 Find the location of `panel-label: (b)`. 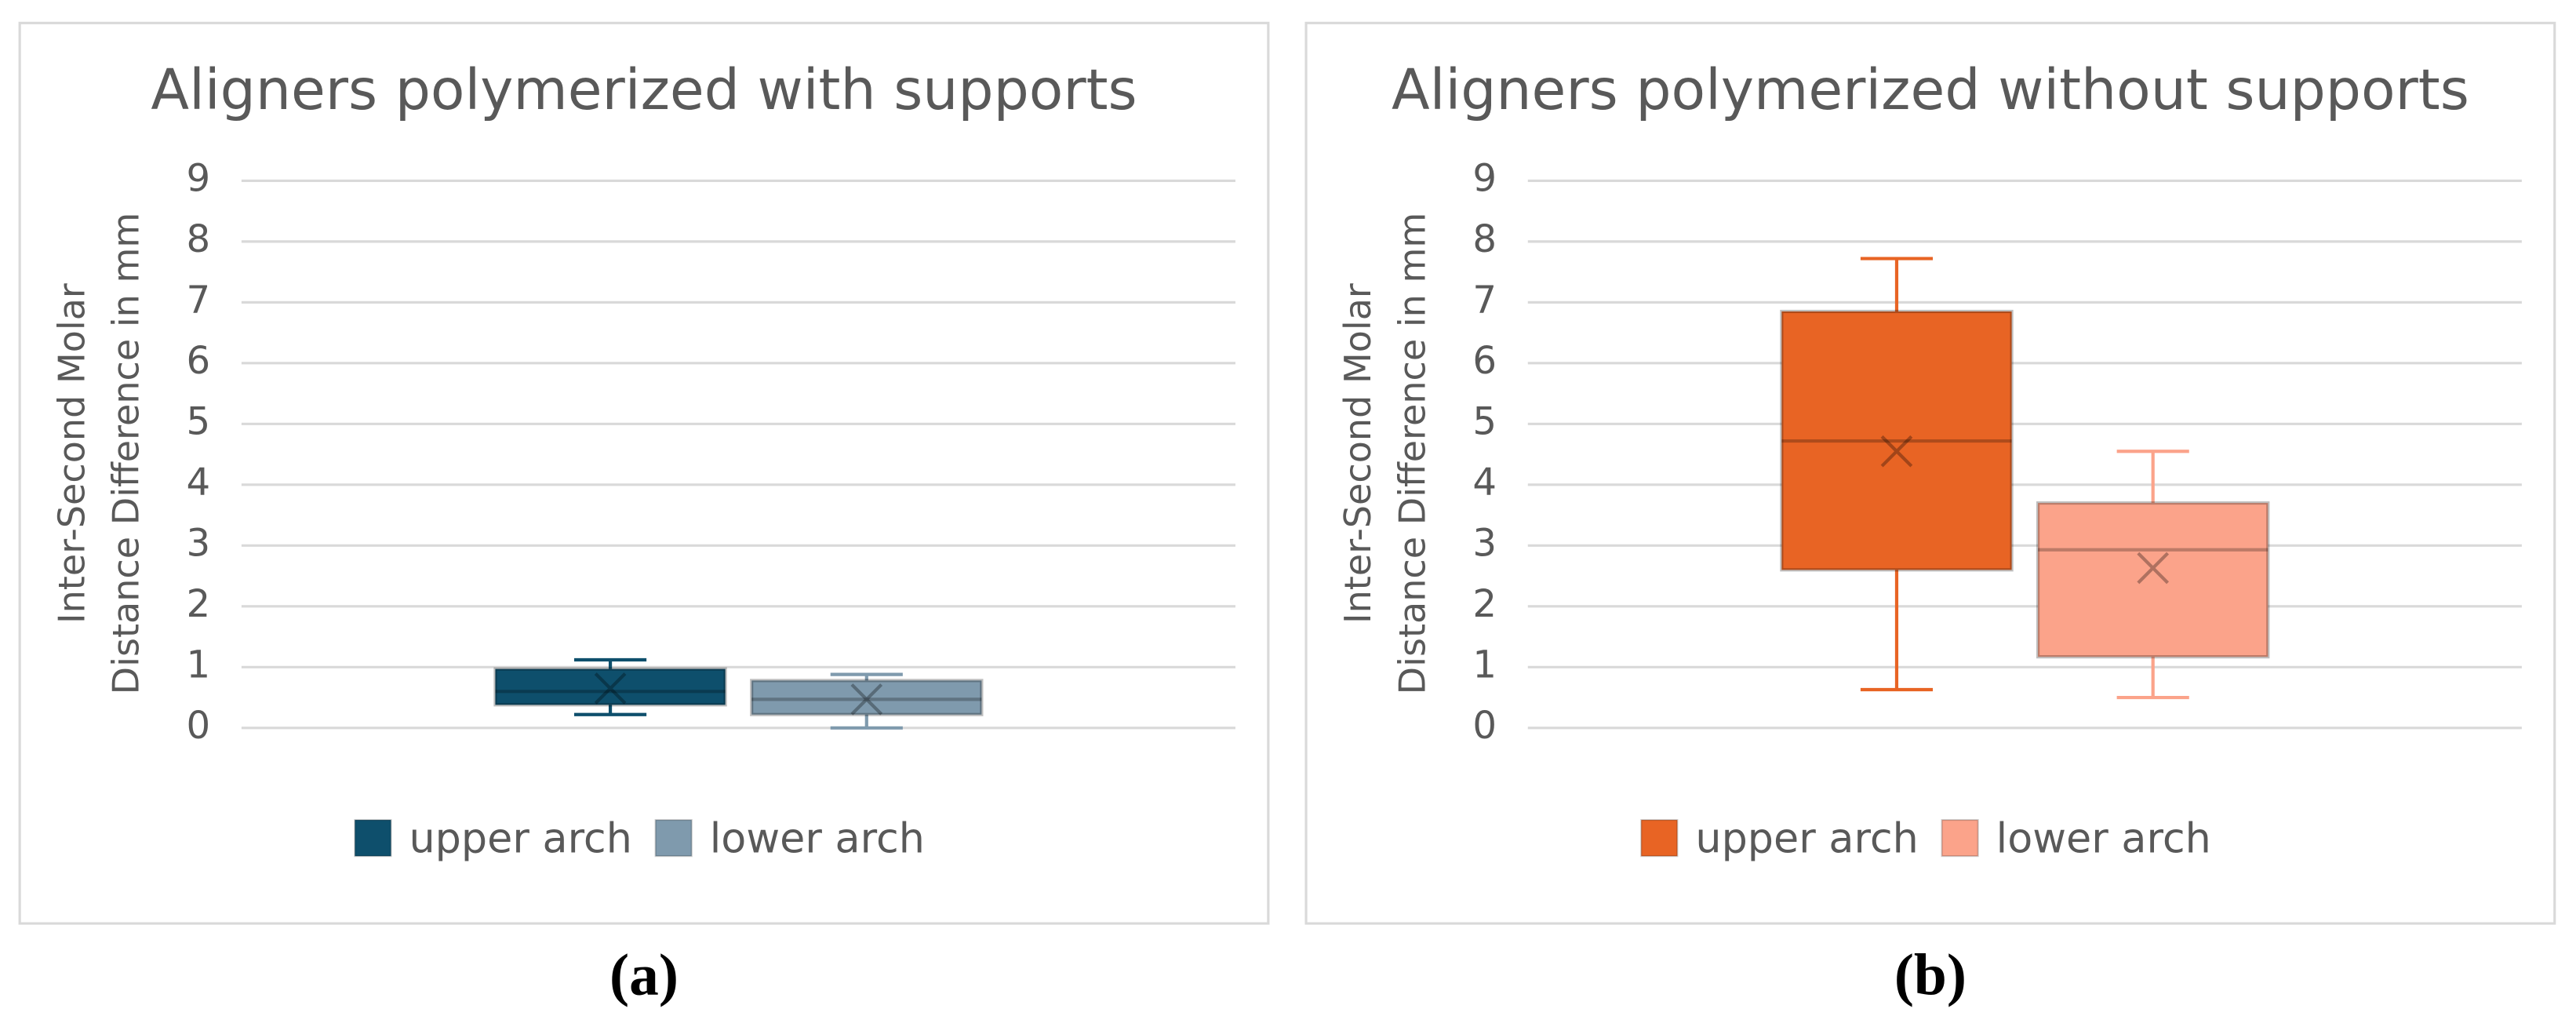

panel-label: (b) is located at coordinates (1930, 975).